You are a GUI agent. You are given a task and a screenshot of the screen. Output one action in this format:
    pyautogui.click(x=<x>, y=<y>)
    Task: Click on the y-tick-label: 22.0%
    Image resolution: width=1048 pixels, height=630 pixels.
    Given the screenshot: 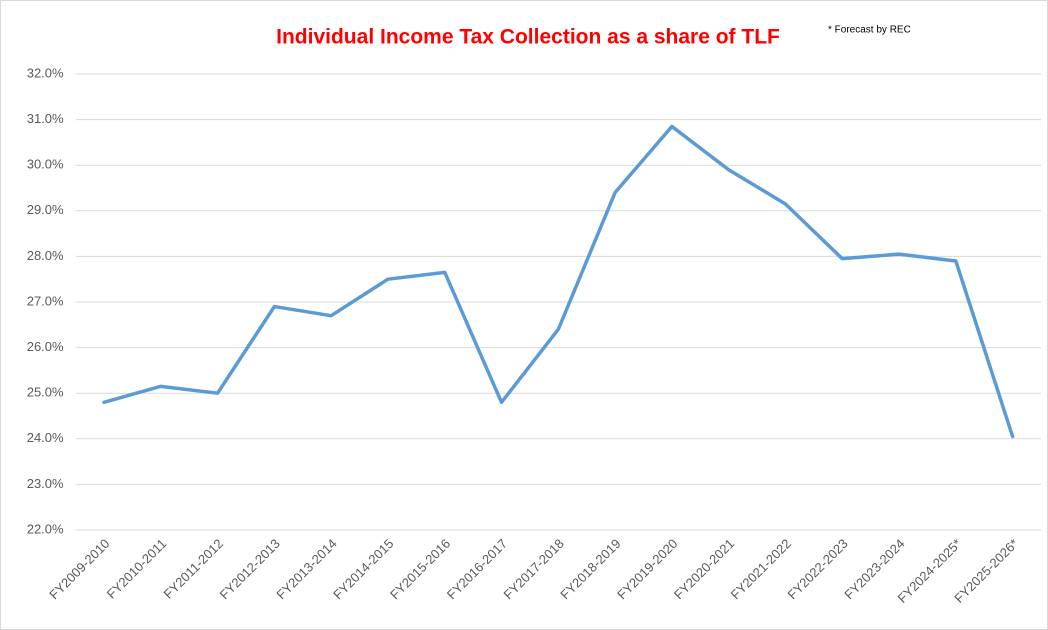 What is the action you would take?
    pyautogui.click(x=45, y=528)
    